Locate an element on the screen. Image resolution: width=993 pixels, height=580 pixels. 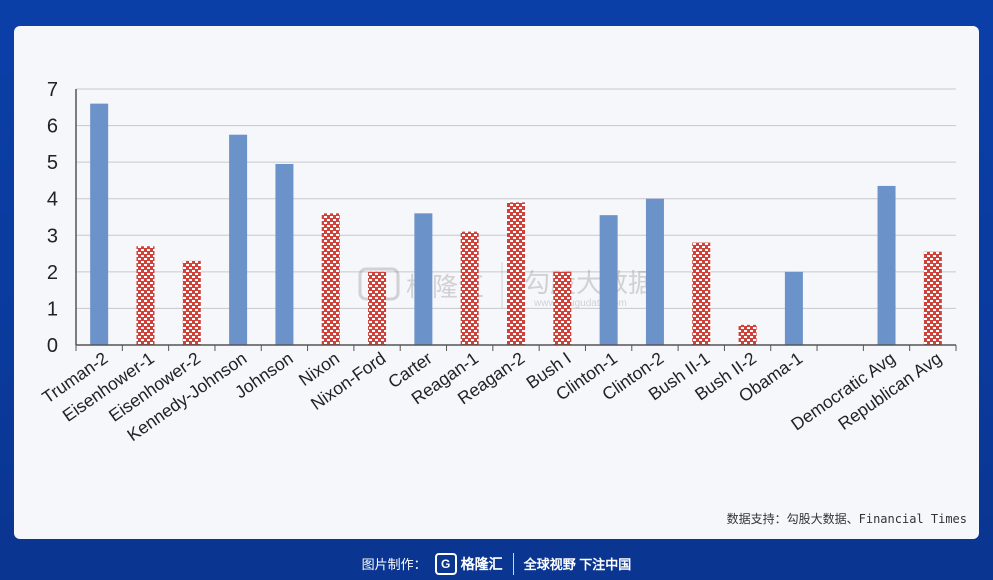
bar-bush-i is located at coordinates (562, 308).